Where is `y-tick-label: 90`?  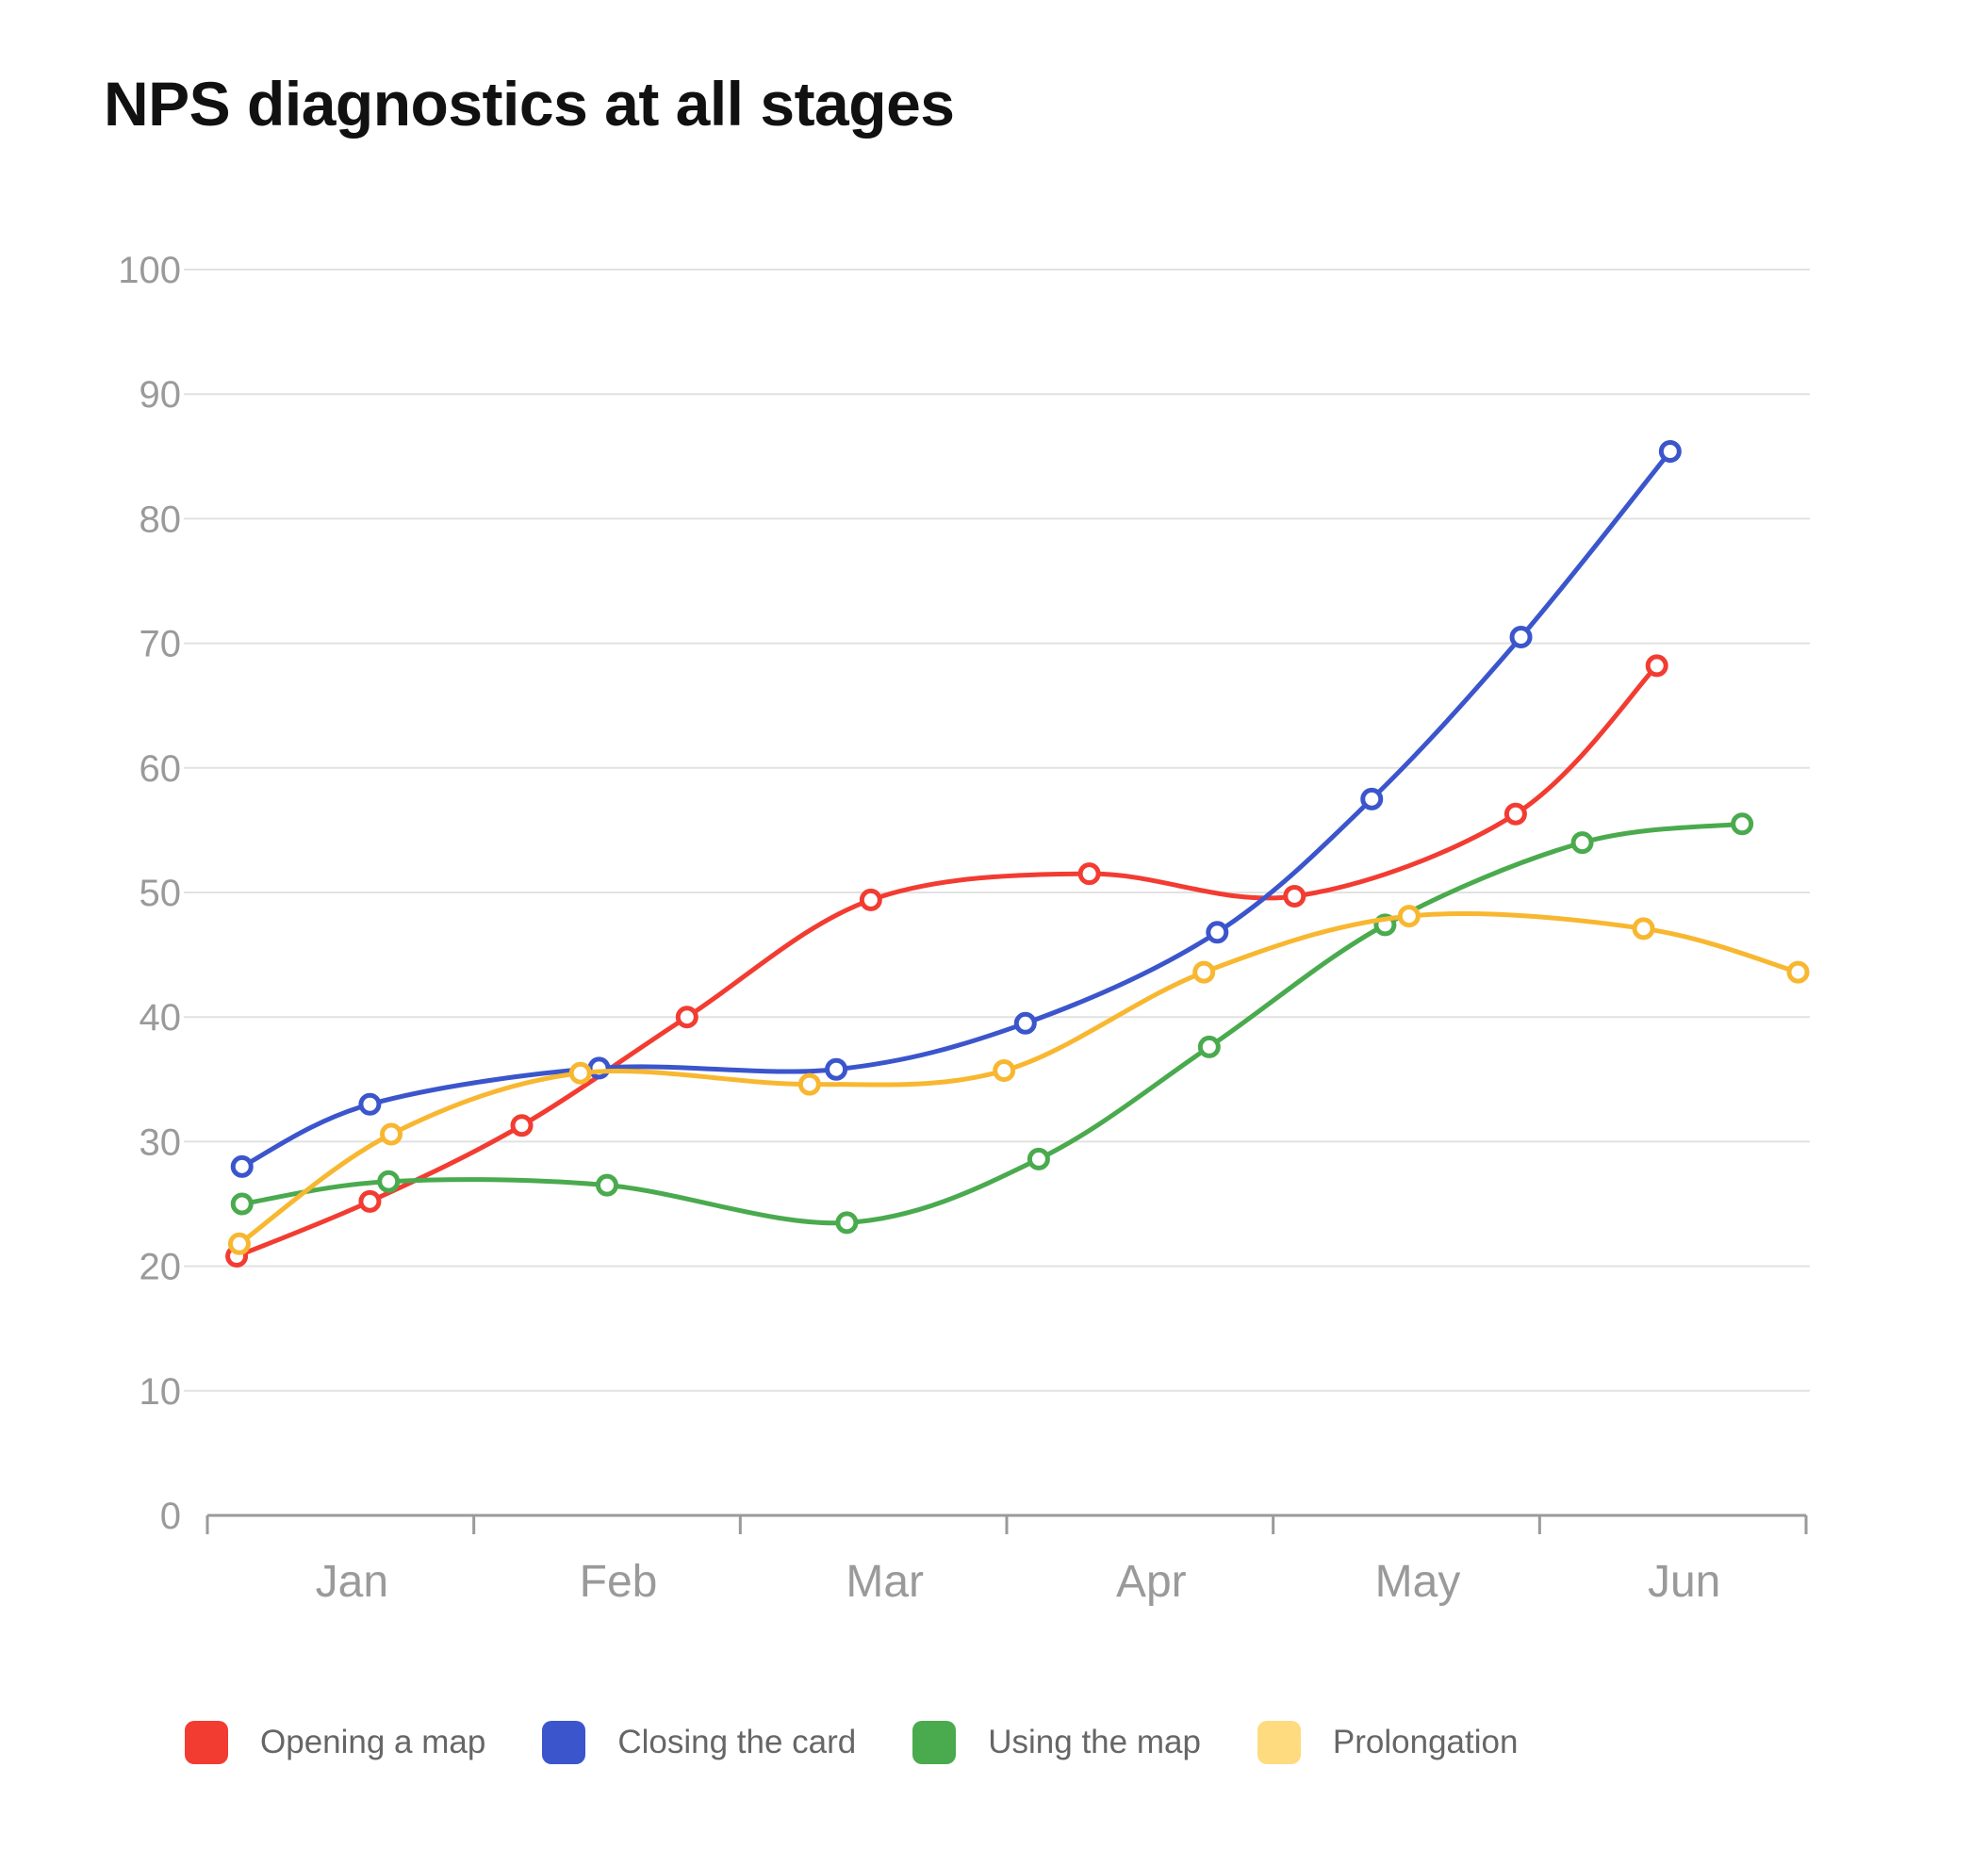
y-tick-label: 90 is located at coordinates (161, 395).